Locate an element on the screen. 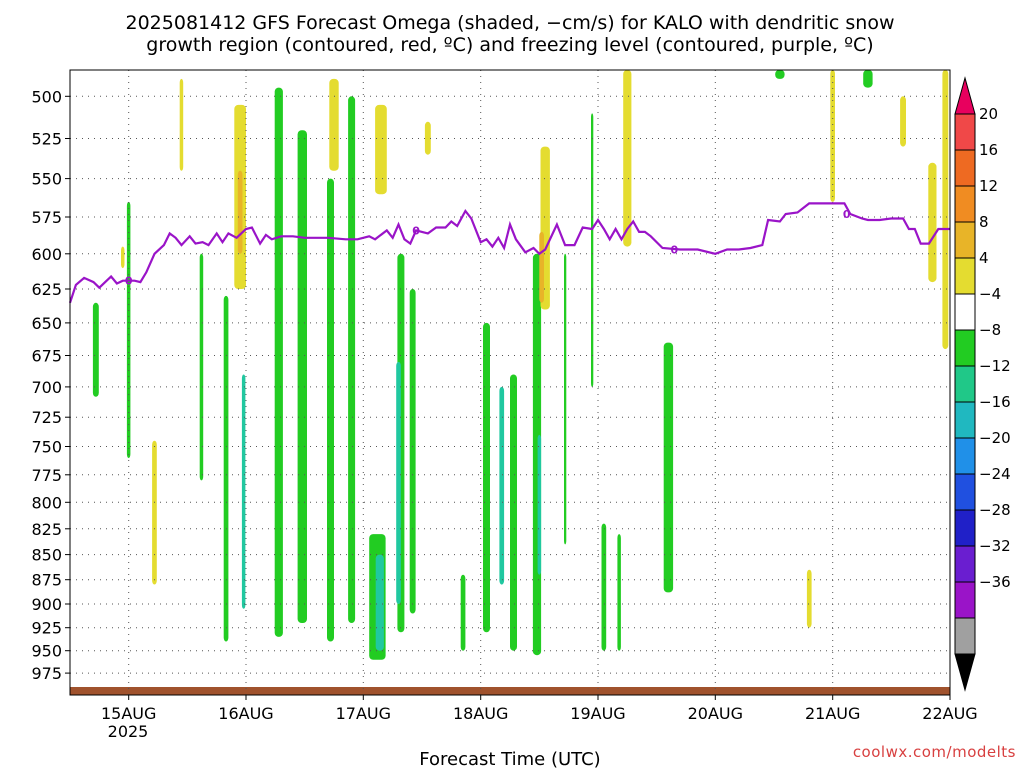  y-tick-label-11: 775 is located at coordinates (46, 475).